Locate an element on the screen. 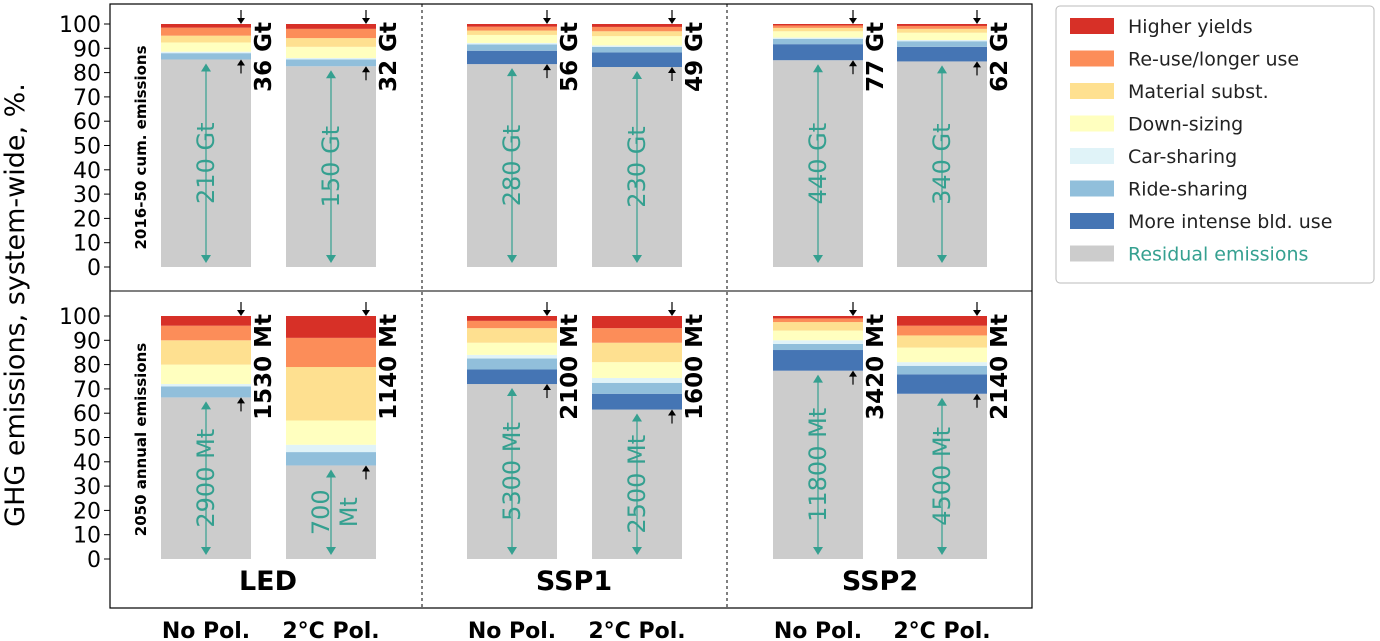  y-tick-label: 100 is located at coordinates (80, 317).